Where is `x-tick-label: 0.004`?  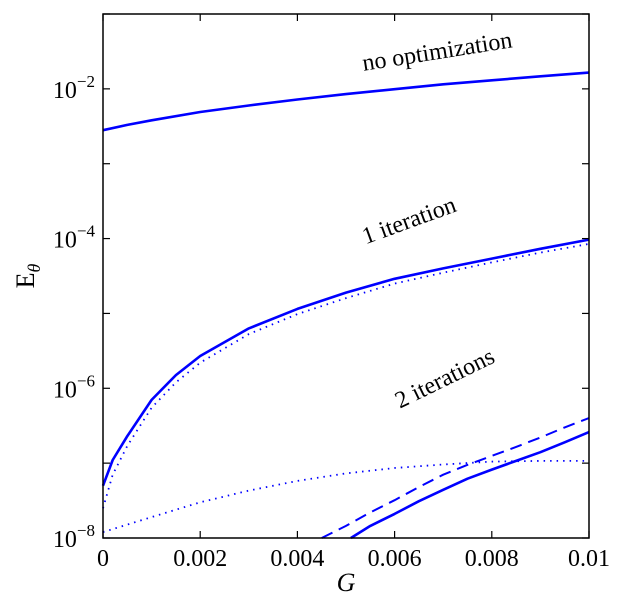
x-tick-label: 0.004 is located at coordinates (297, 559).